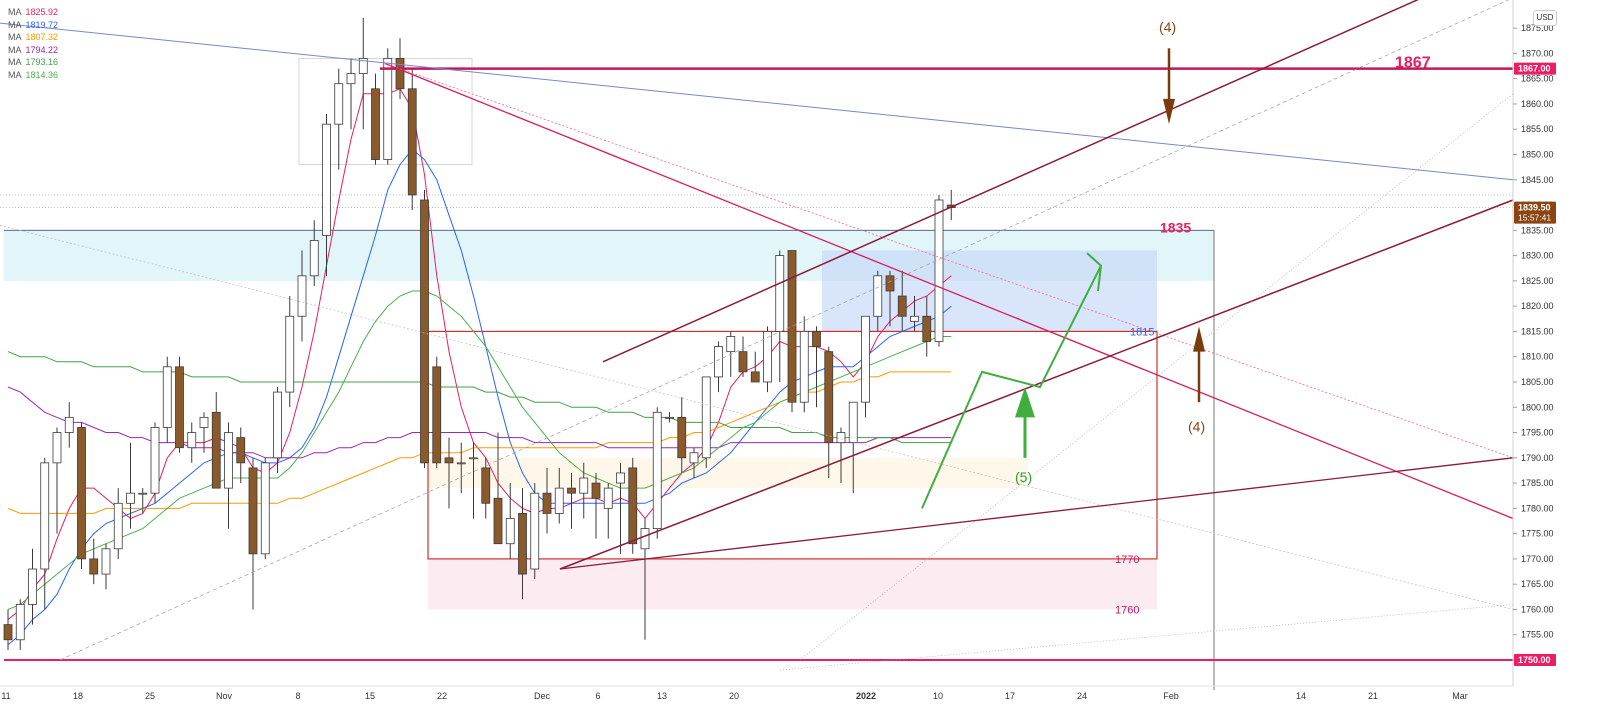  I want to click on time-tick-label: Feb, so click(1171, 696).